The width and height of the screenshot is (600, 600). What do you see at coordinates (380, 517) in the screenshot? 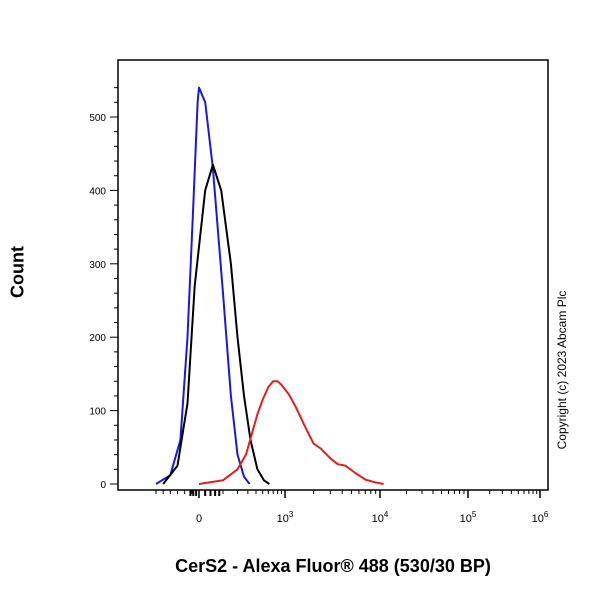
I see `x-tick-label: 10⁴` at bounding box center [380, 517].